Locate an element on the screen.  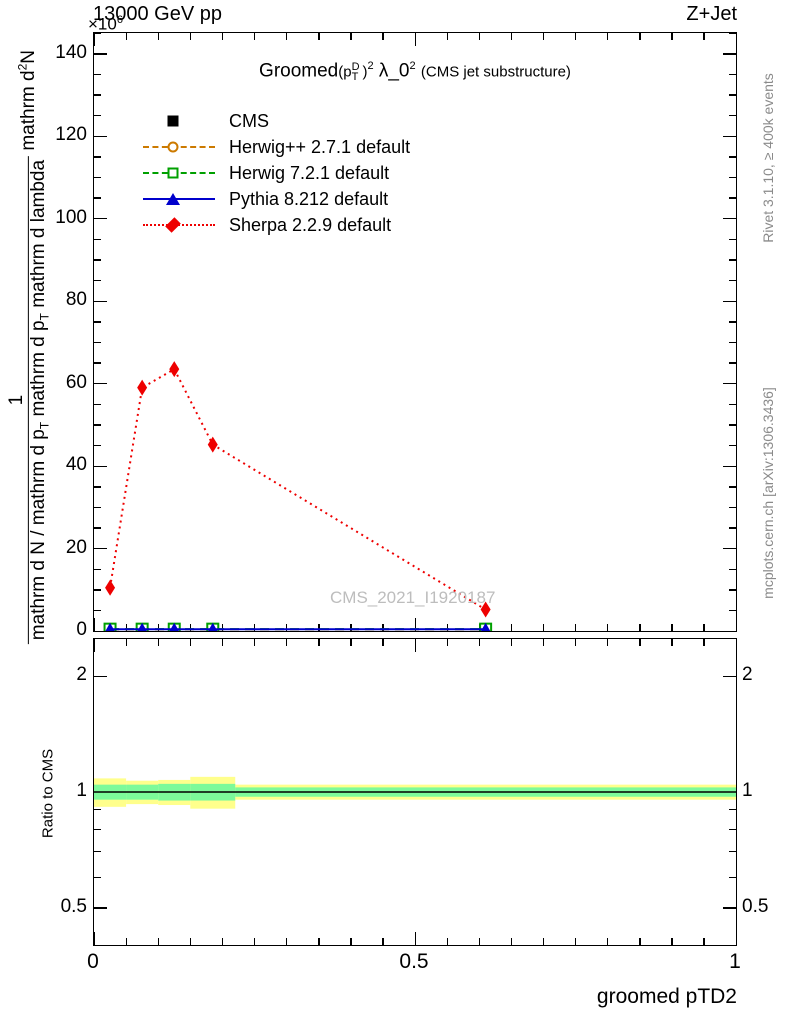
circle-open-marker is located at coordinates (174, 627).